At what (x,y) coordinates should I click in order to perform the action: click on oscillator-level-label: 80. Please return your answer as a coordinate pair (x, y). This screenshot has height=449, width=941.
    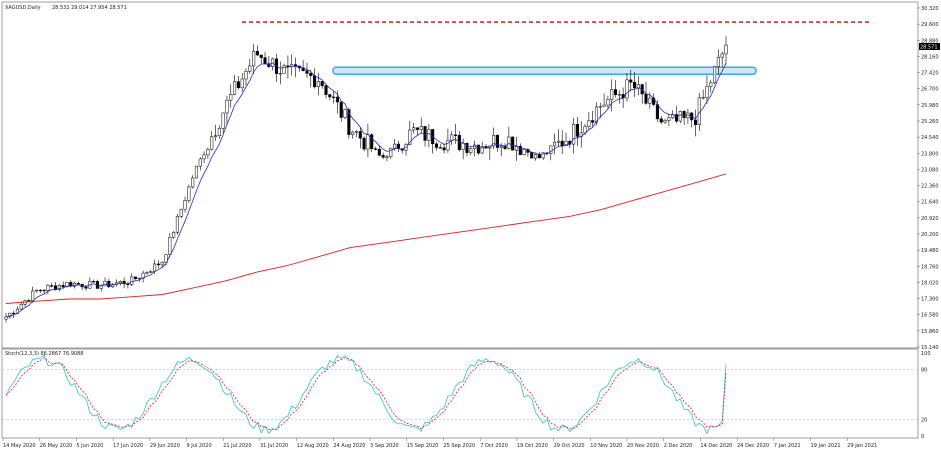
    Looking at the image, I should click on (924, 371).